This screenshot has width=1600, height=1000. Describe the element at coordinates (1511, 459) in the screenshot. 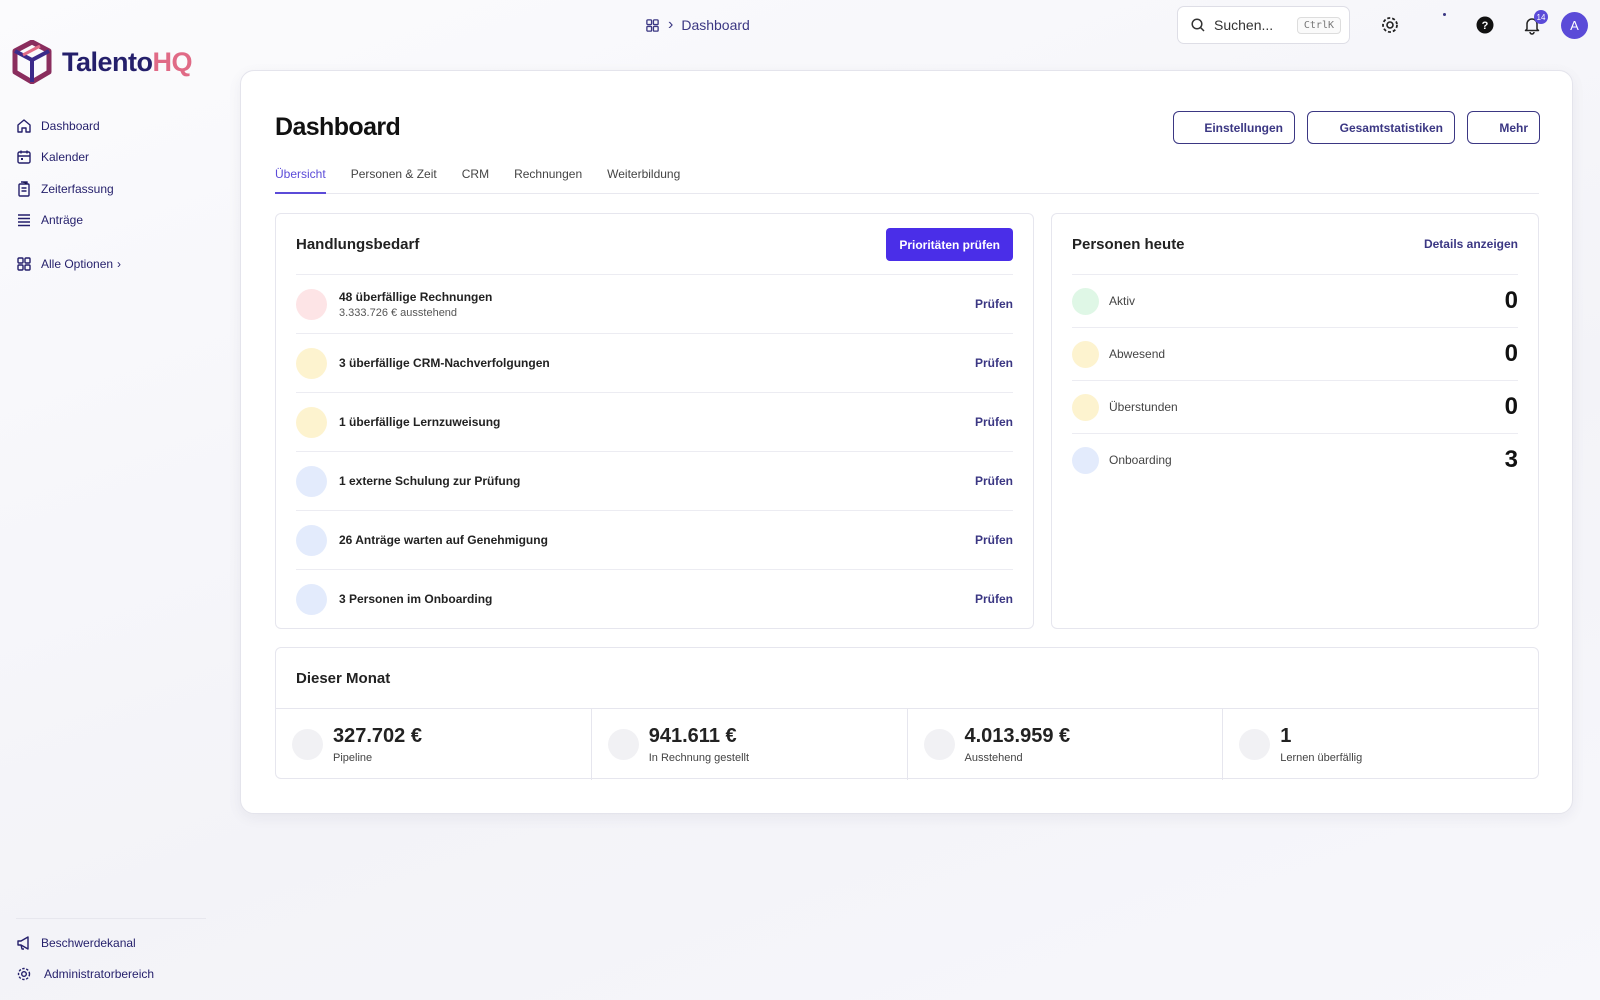

I see `people-row-value: 3` at that location.